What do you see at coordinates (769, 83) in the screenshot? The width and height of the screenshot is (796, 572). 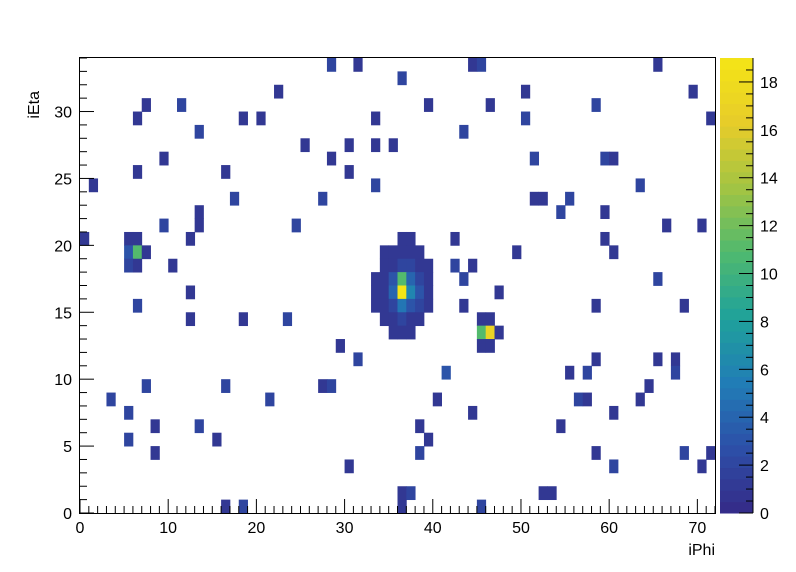 I see `palette-tick-label: 18` at bounding box center [769, 83].